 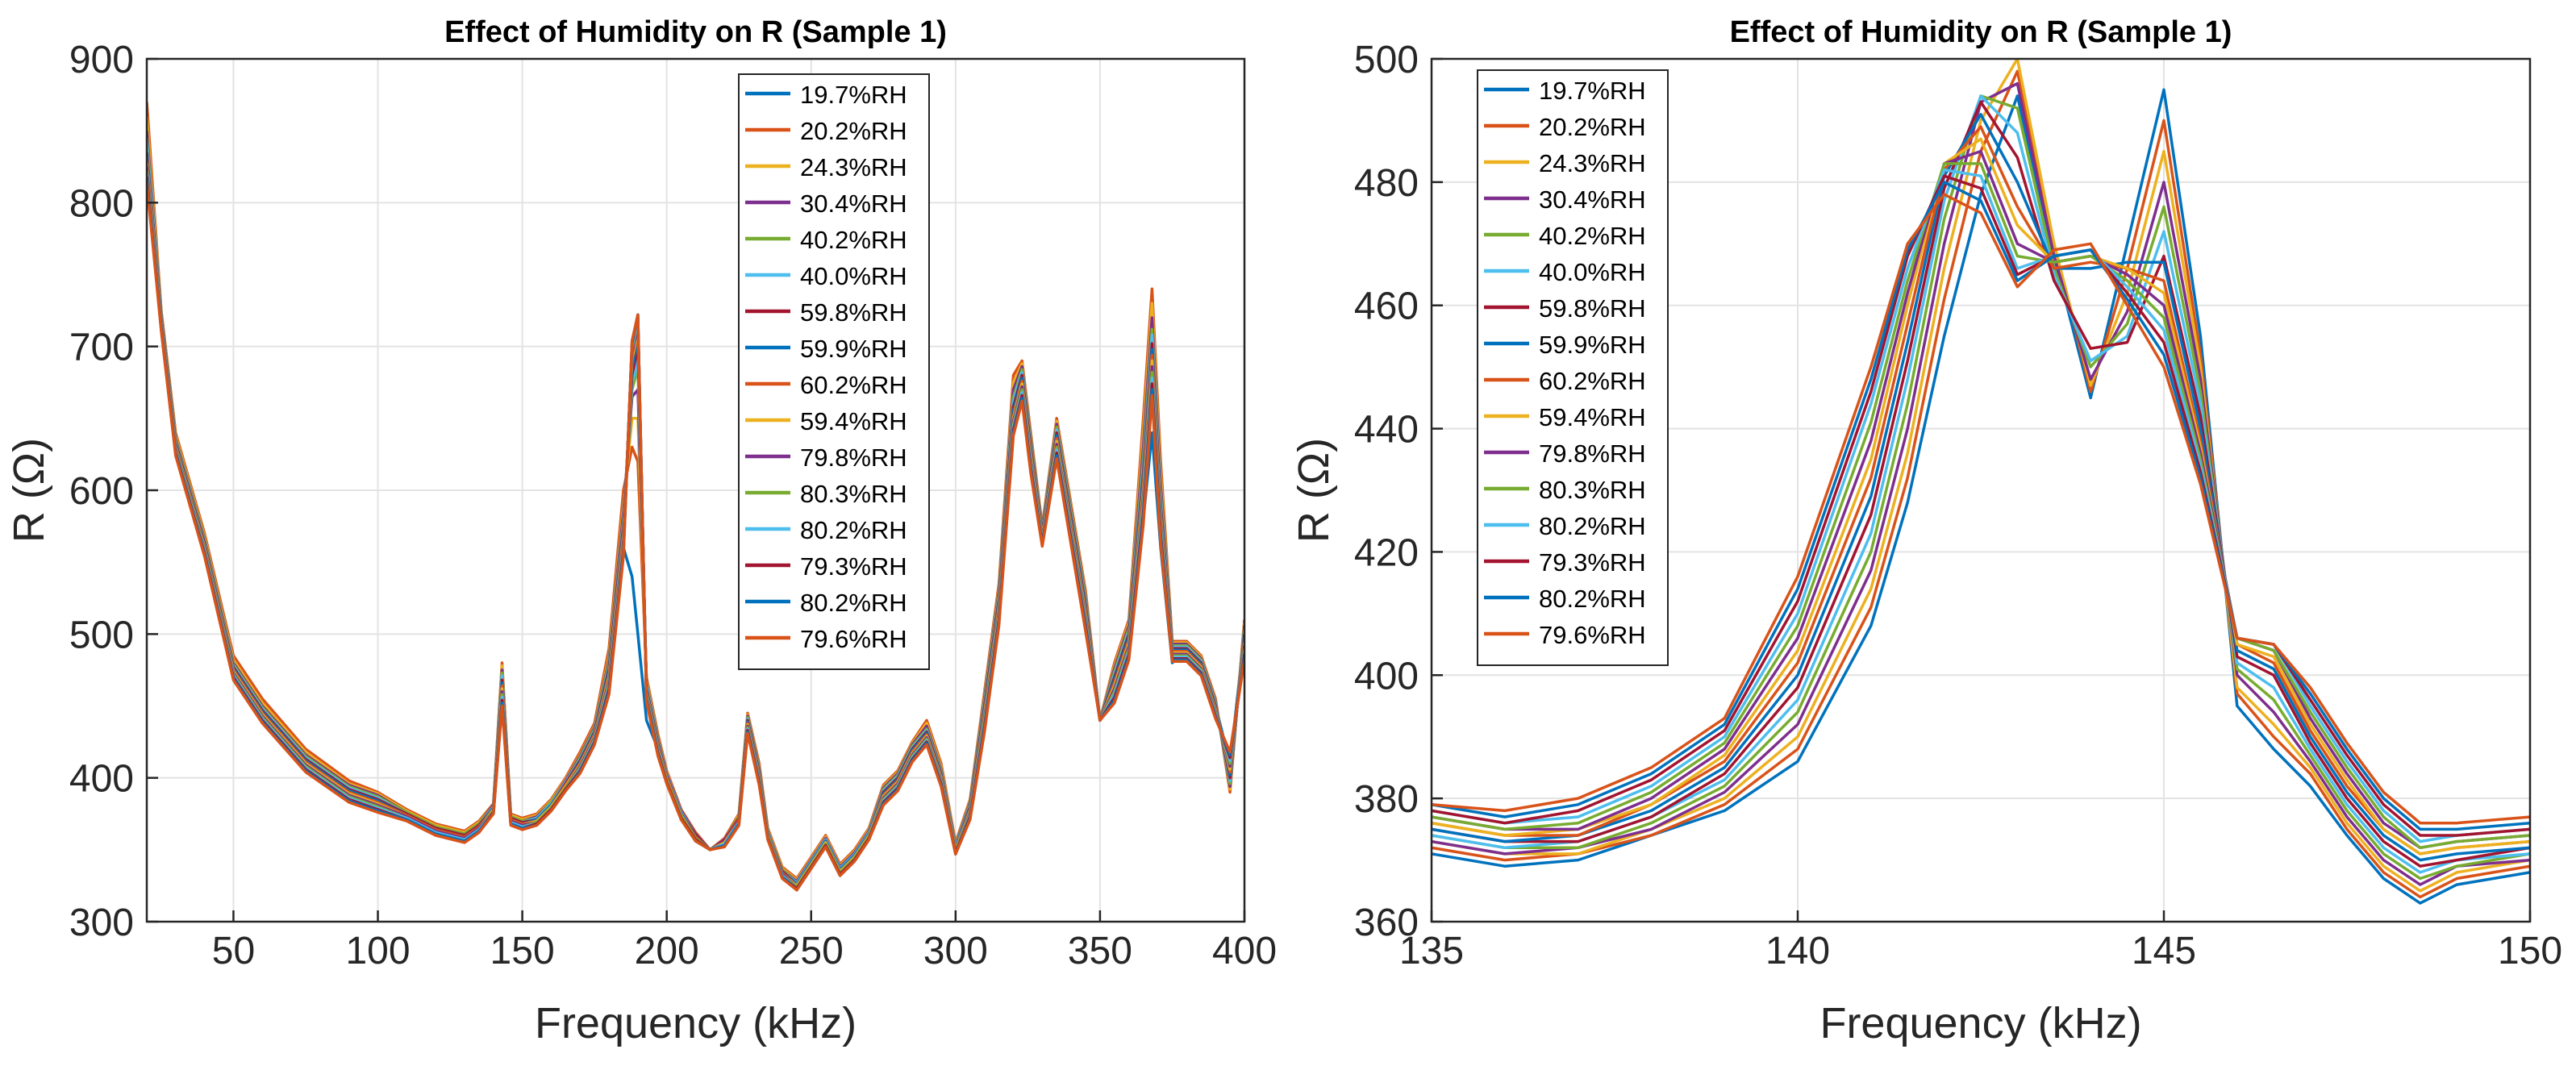 What do you see at coordinates (1386, 307) in the screenshot?
I see `y-tick-label: 460` at bounding box center [1386, 307].